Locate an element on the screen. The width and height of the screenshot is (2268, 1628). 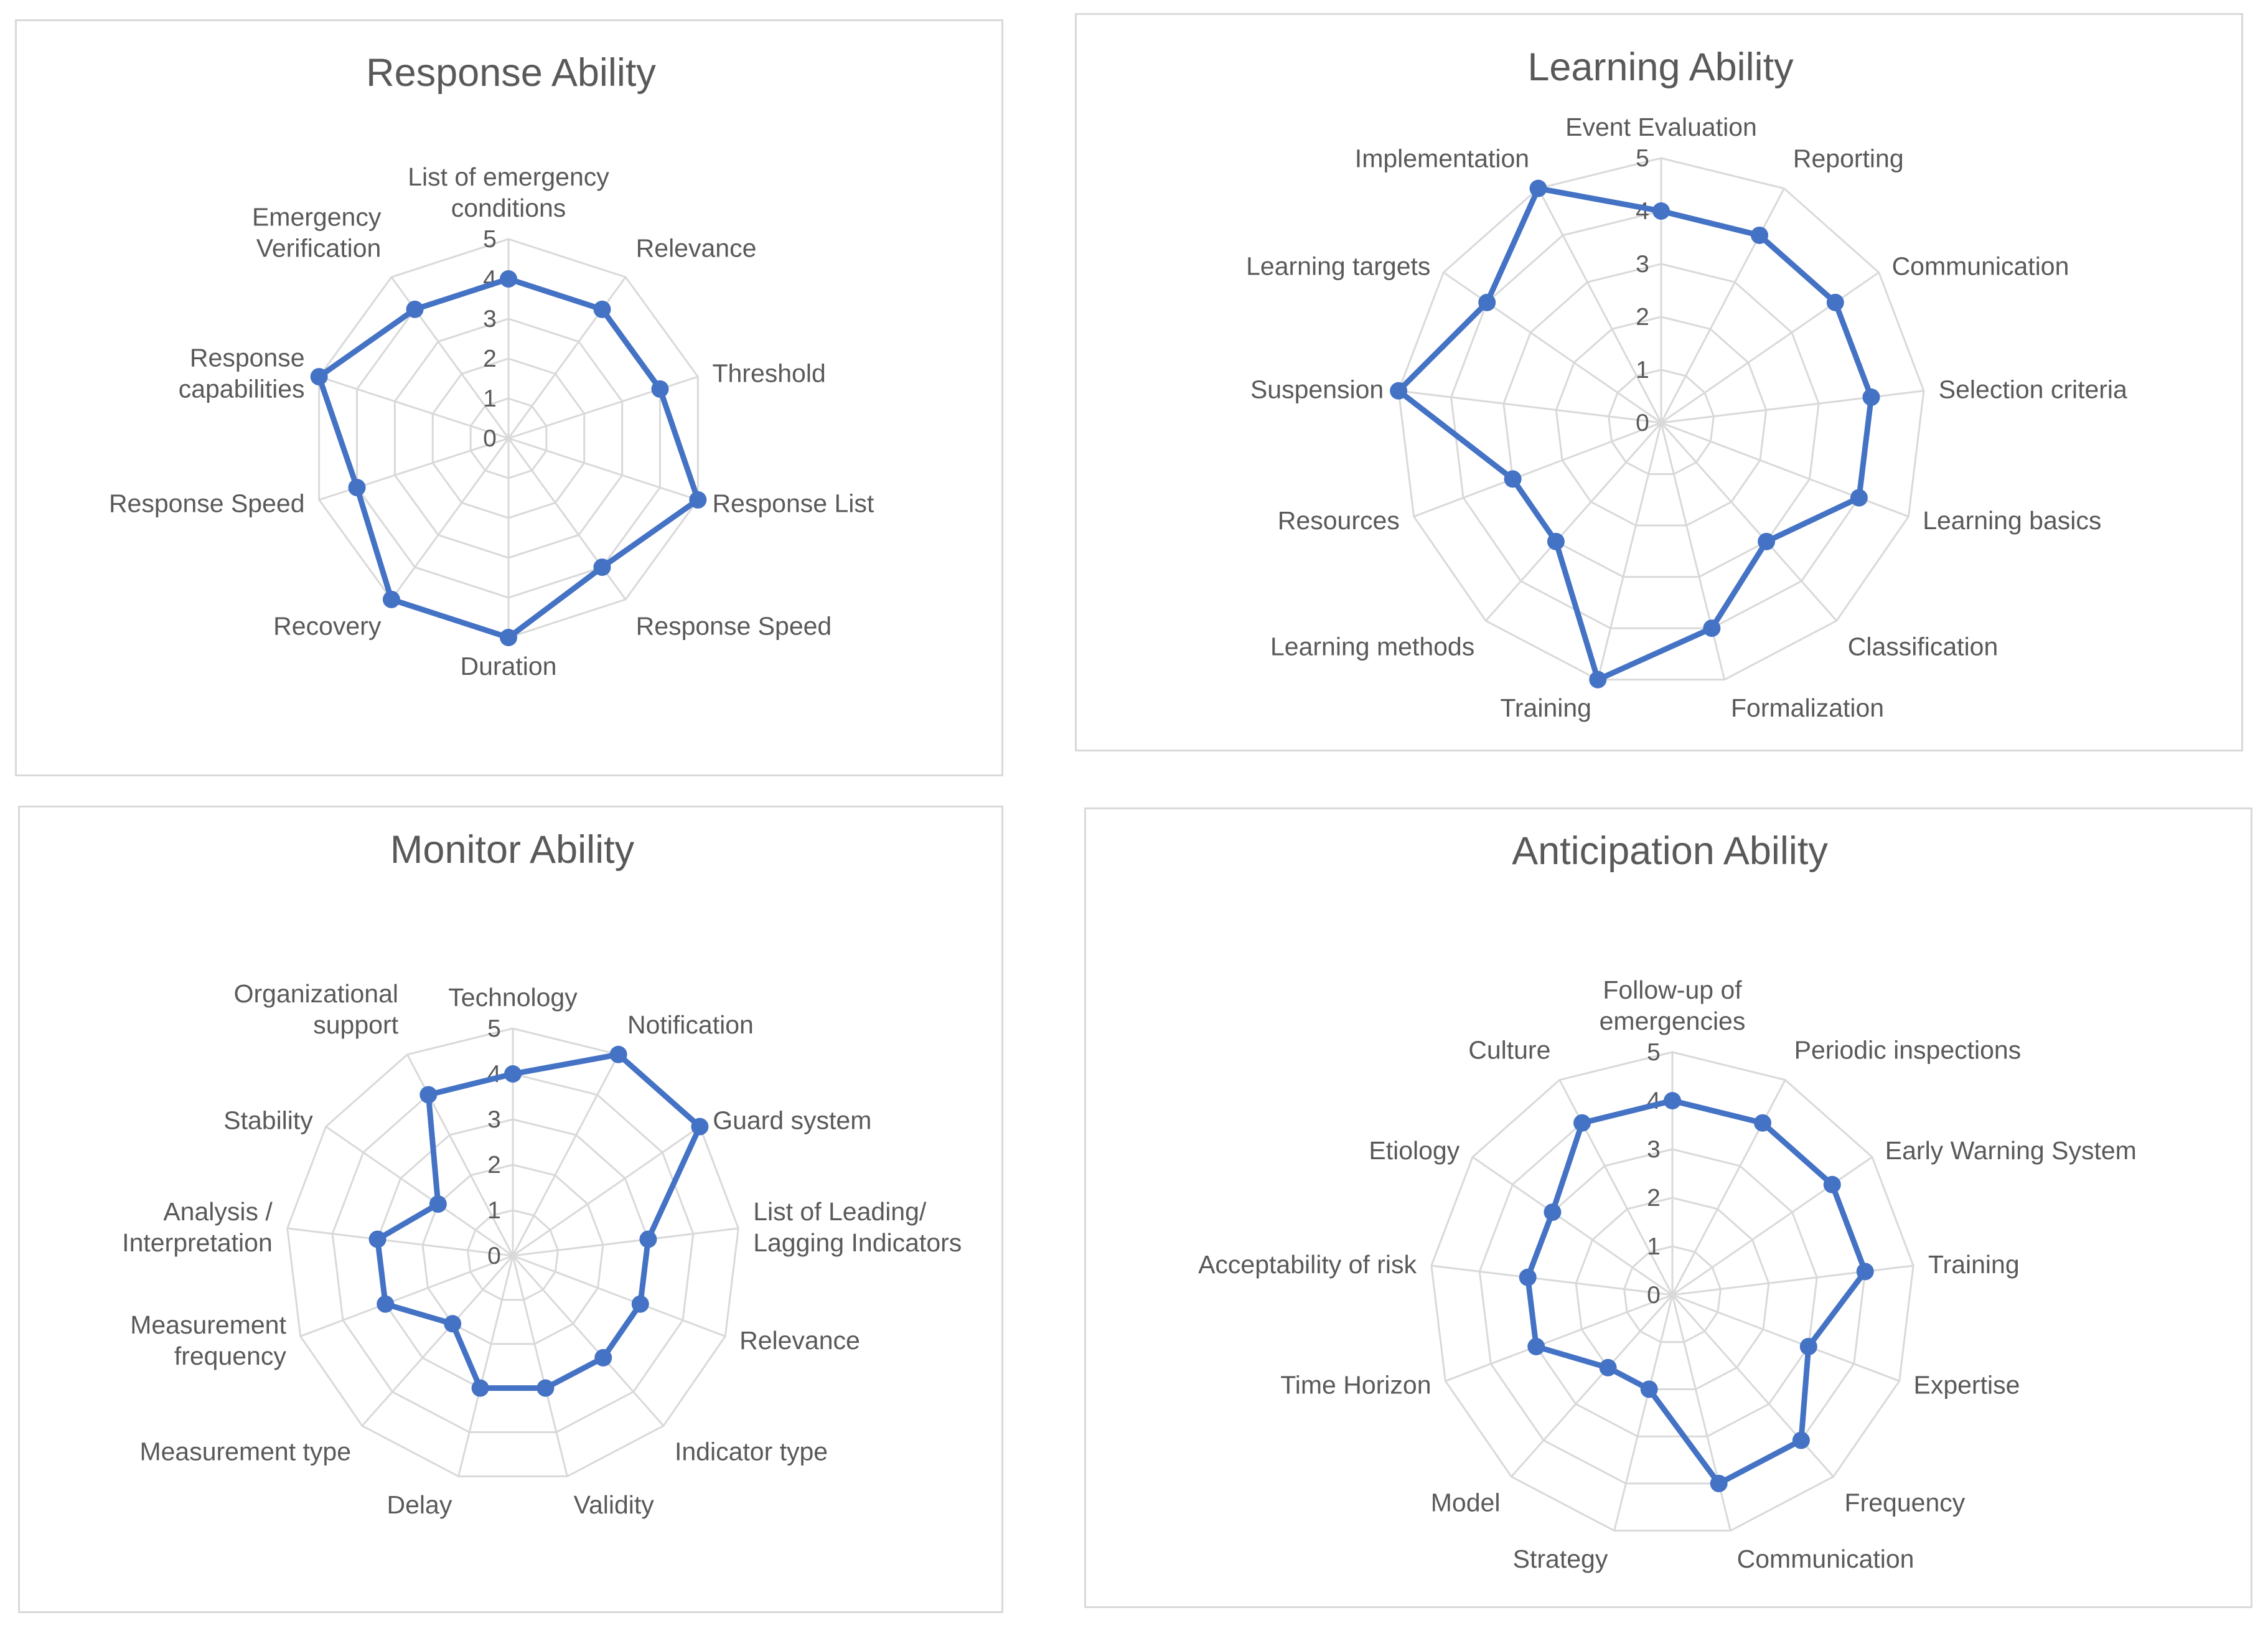
chart-title: Learning Ability is located at coordinates (1661, 67).